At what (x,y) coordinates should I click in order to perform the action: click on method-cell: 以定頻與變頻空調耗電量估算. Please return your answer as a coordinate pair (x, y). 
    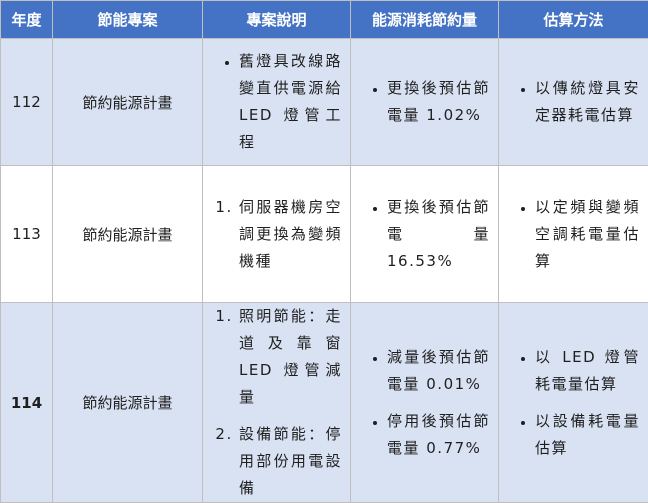
    Looking at the image, I should click on (573, 234).